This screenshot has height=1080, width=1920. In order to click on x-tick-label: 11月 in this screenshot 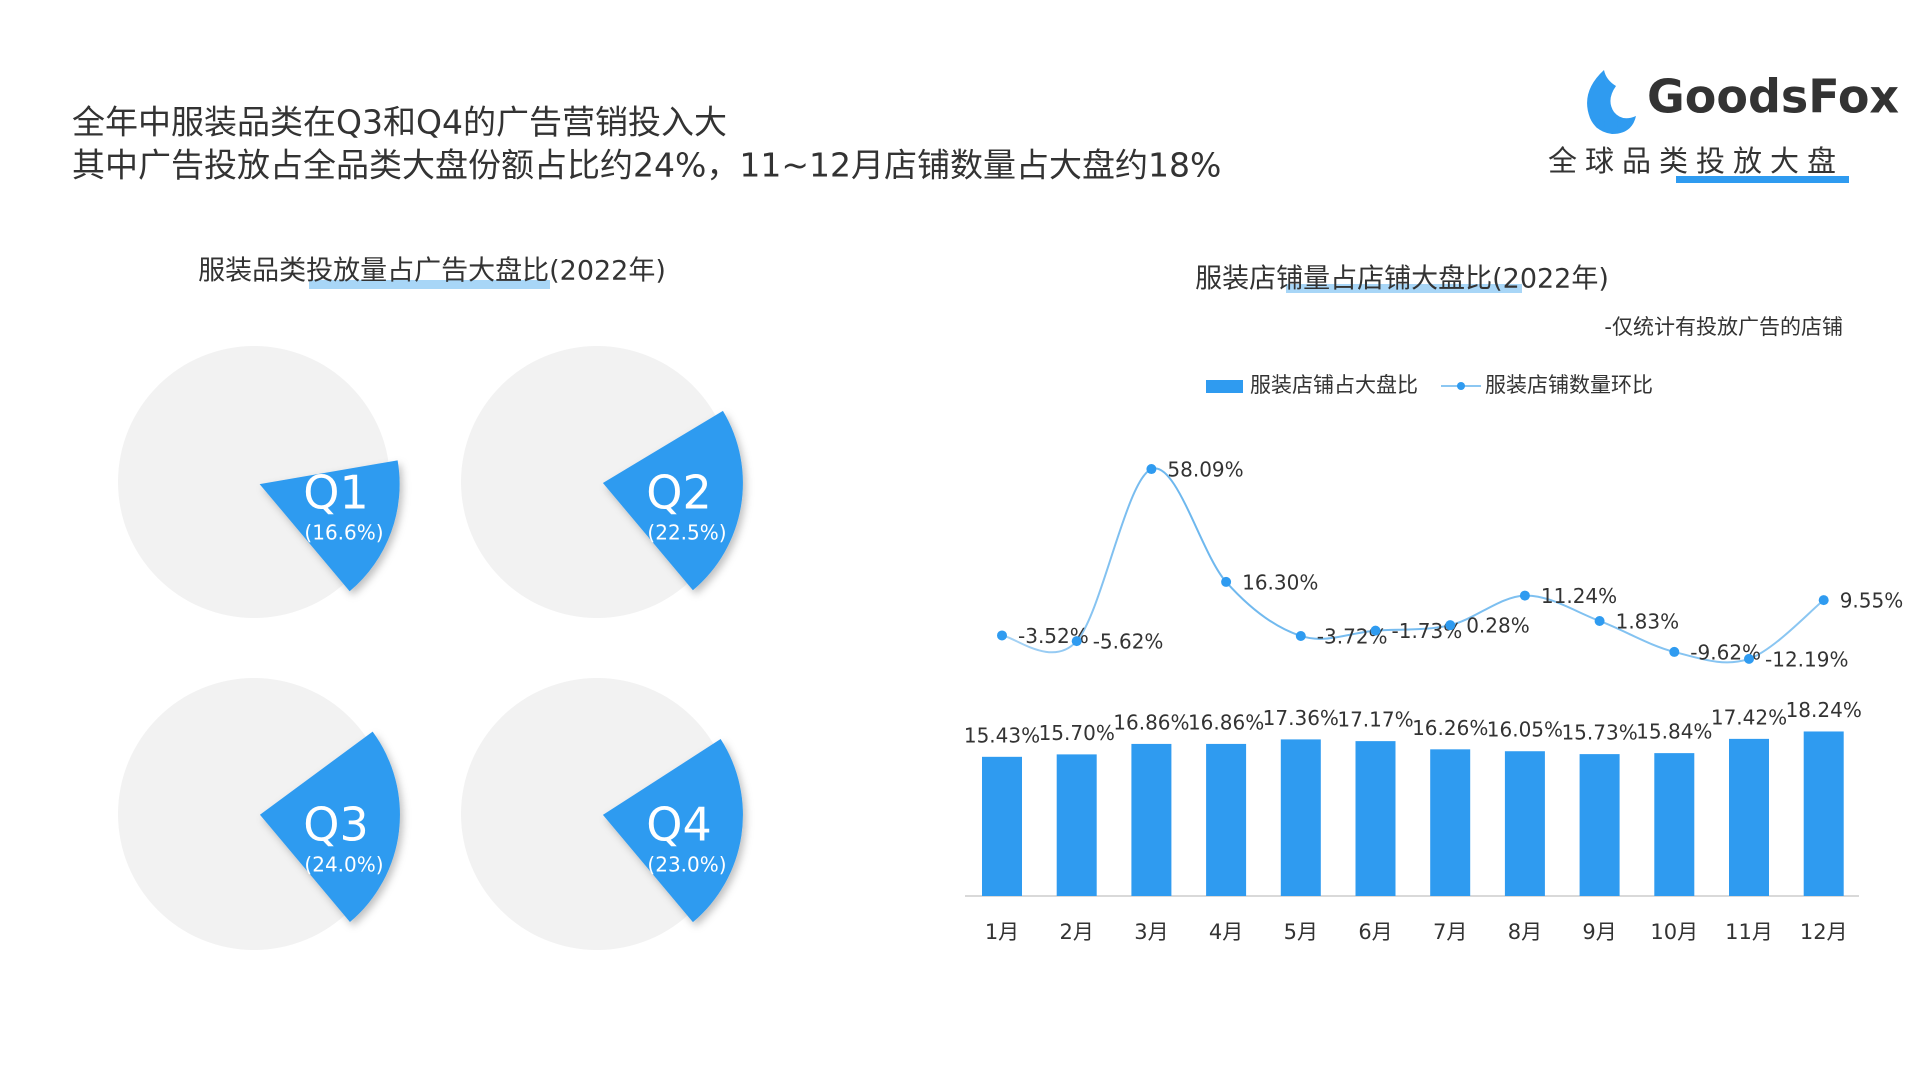, I will do `click(1749, 932)`.